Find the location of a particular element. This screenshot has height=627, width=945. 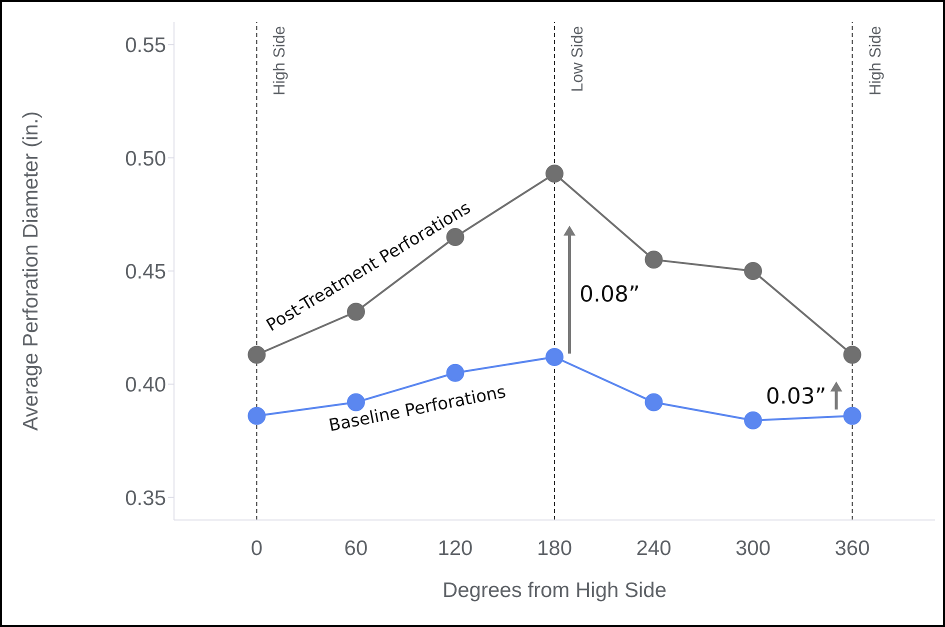

x-tick-label: 240 is located at coordinates (654, 548).